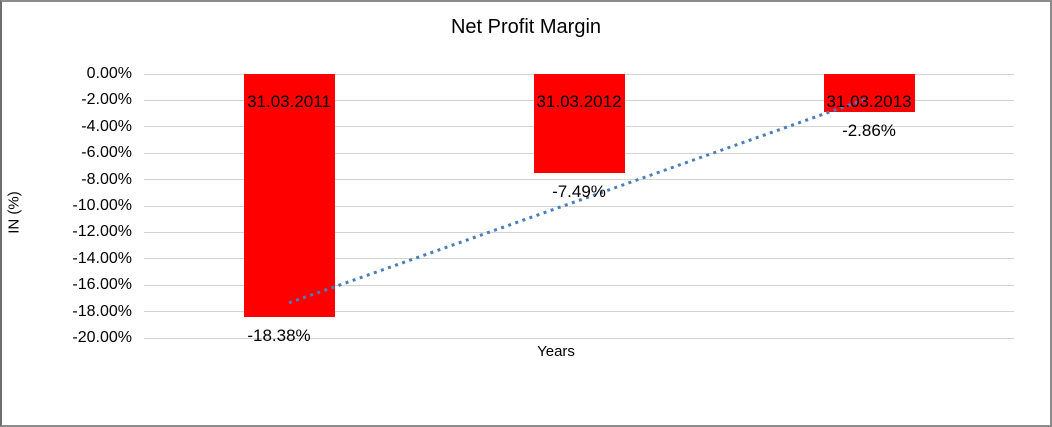  Describe the element at coordinates (579, 123) in the screenshot. I see `bar-31.03.2012` at that location.